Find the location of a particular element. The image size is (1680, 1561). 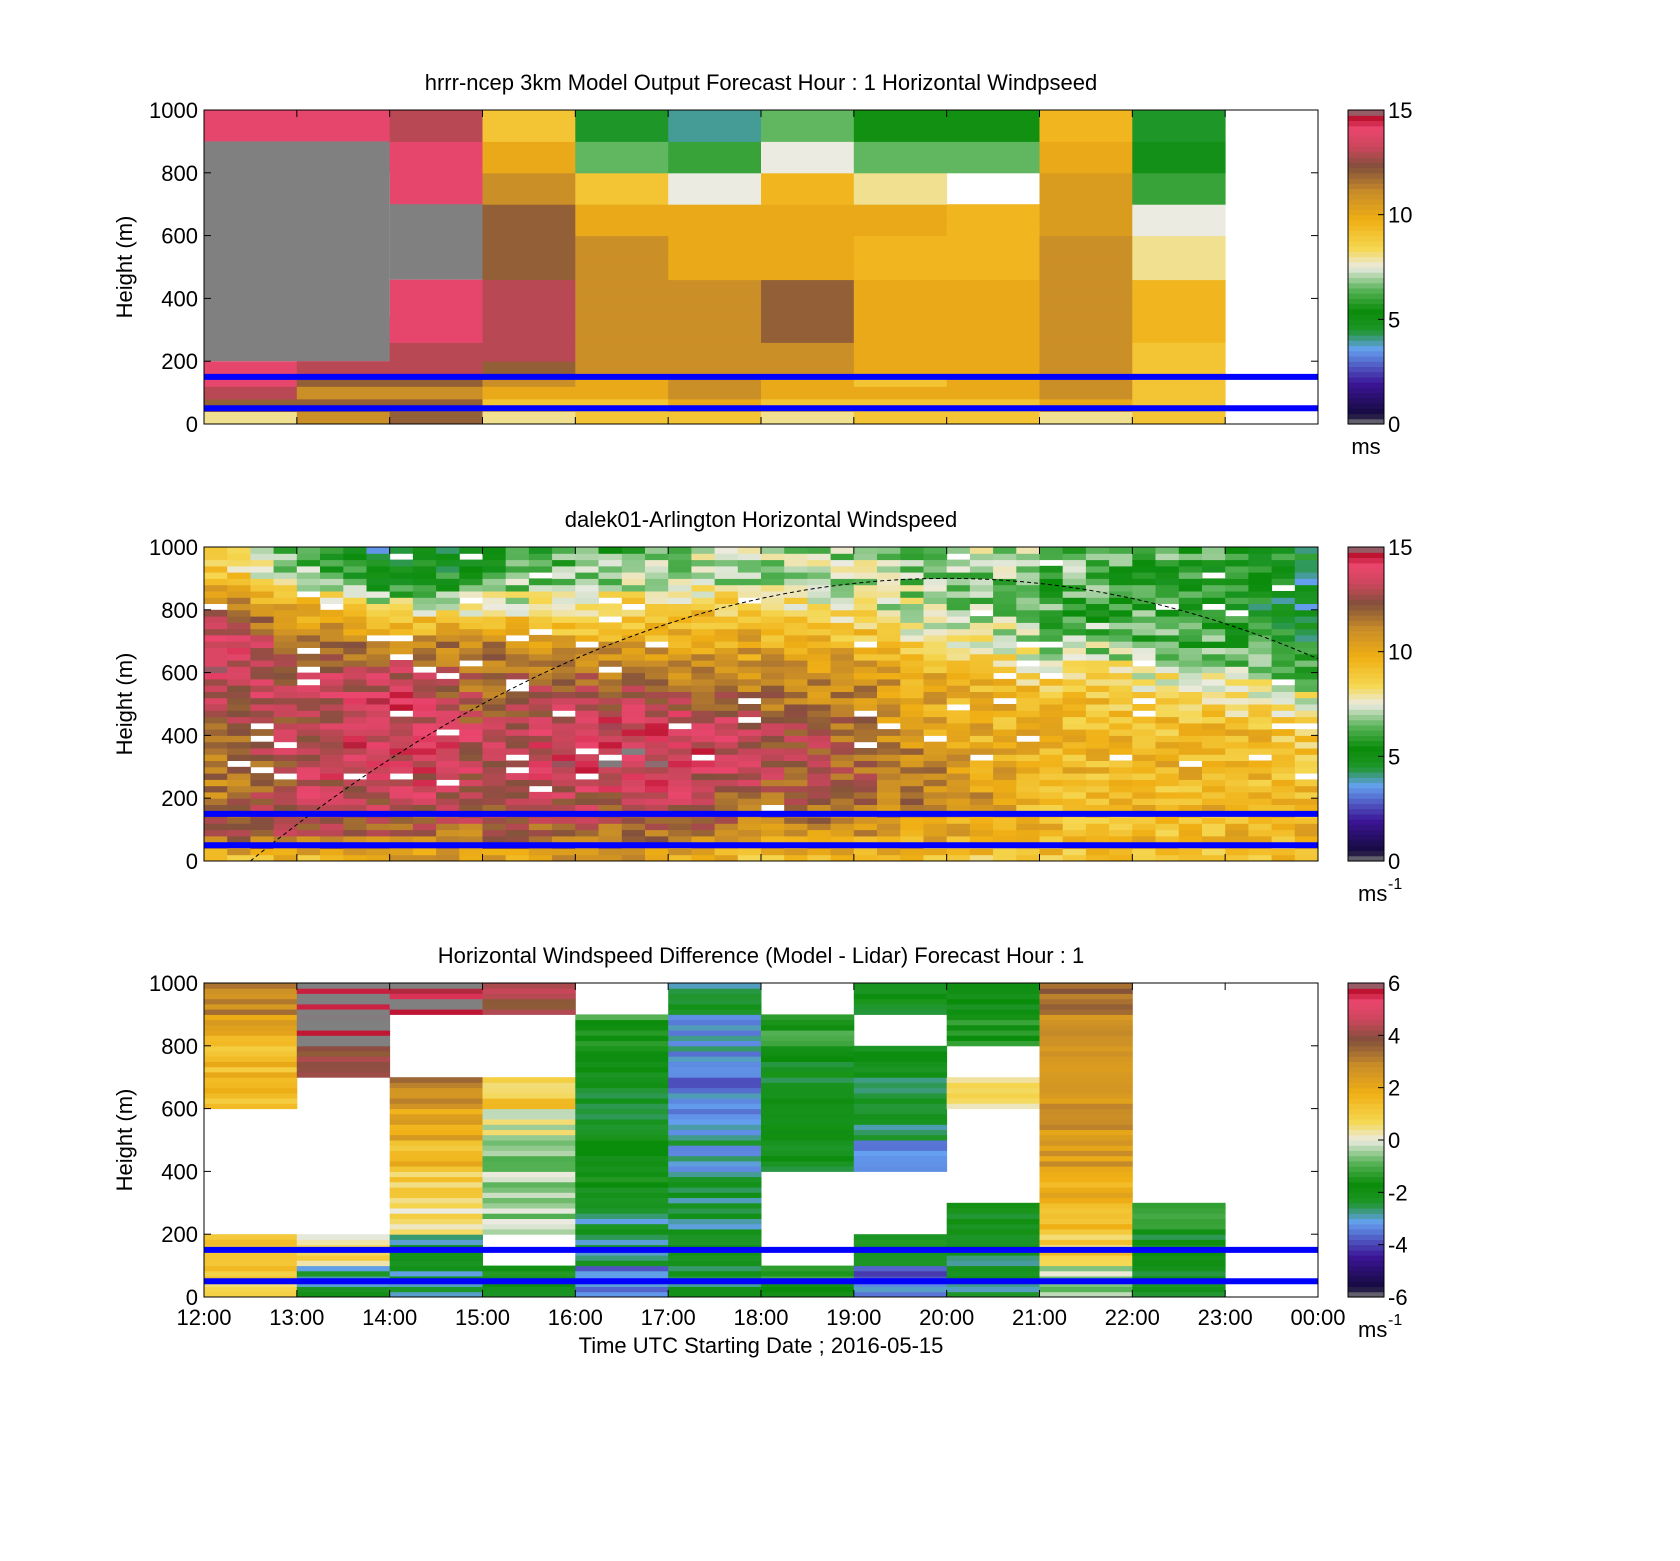

heatmap-cells is located at coordinates (761, 704).